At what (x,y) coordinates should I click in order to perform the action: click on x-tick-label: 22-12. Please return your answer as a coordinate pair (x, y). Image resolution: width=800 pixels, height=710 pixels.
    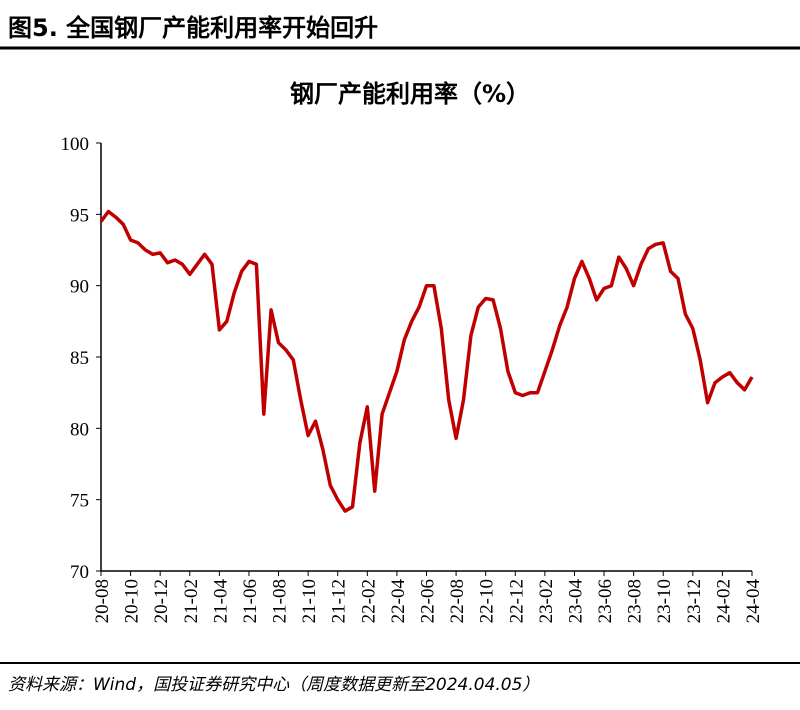
    Looking at the image, I should click on (516, 601).